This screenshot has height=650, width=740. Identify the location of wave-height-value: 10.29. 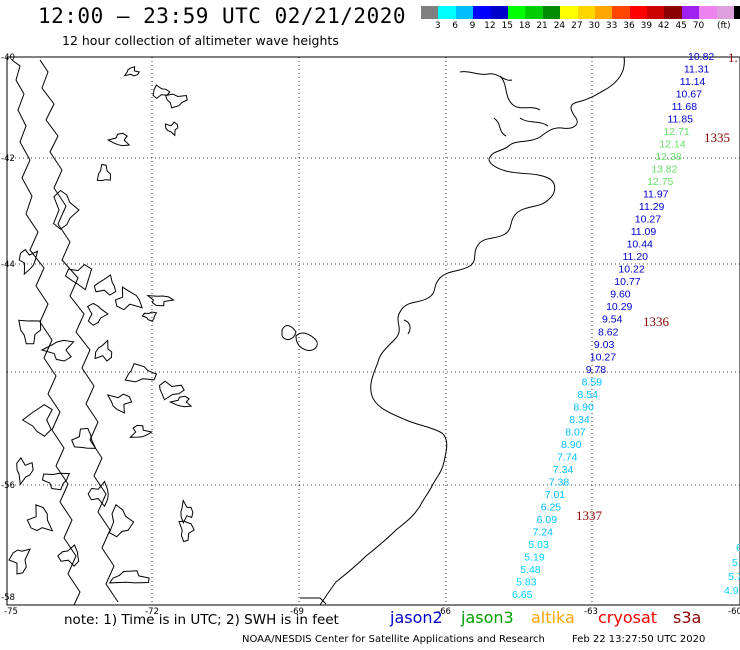
(619, 307).